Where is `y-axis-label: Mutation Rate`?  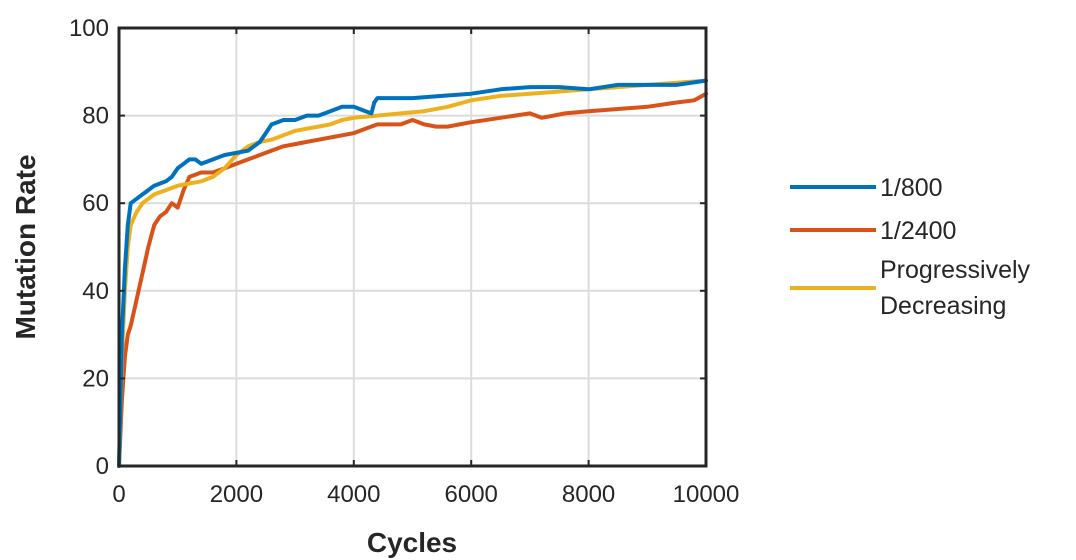
y-axis-label: Mutation Rate is located at coordinates (25, 246).